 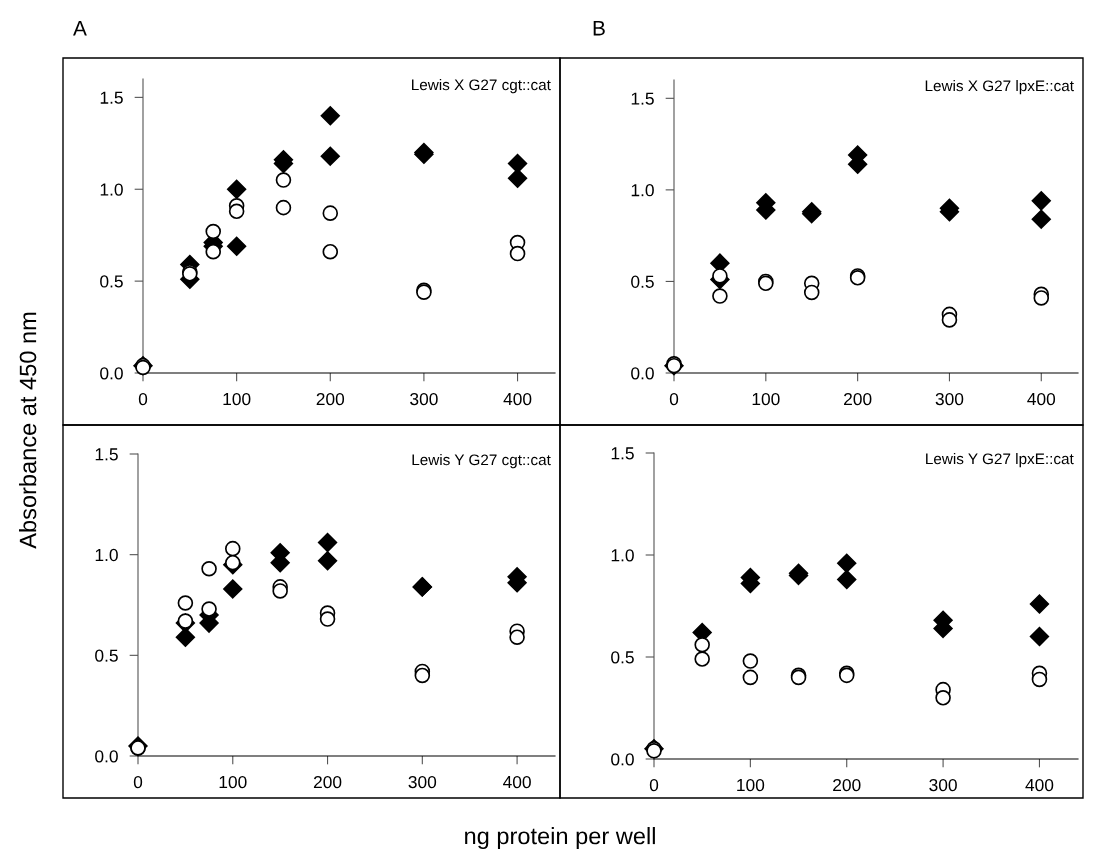 What do you see at coordinates (28, 430) in the screenshot?
I see `y-axis-title: Absorbance at 450 nm` at bounding box center [28, 430].